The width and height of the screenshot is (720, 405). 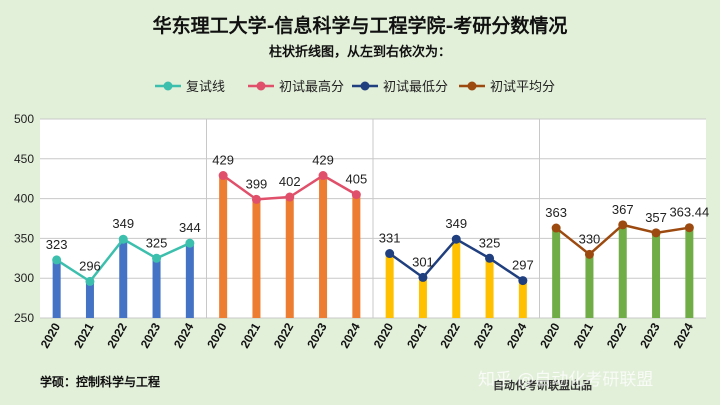 I want to click on legend-item-1: 复试线, so click(x=190, y=87).